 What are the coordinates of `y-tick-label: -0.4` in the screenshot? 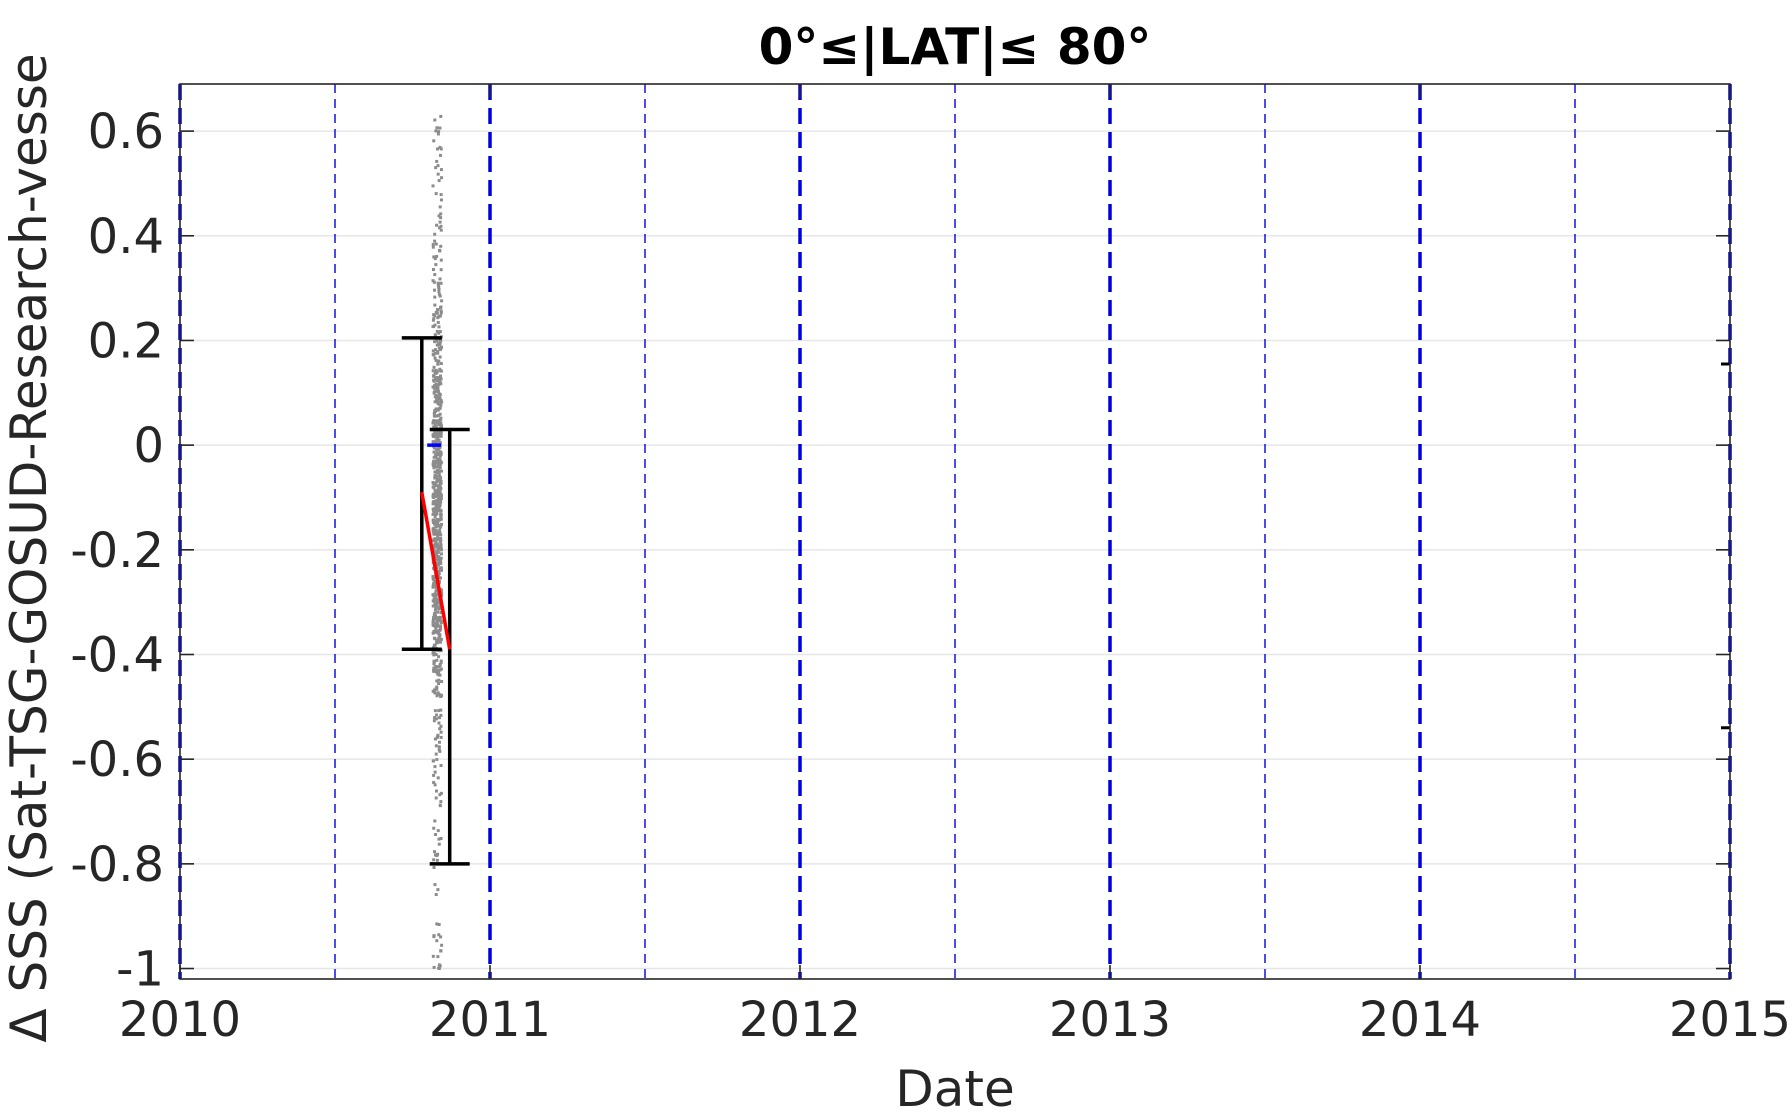 It's located at (117, 655).